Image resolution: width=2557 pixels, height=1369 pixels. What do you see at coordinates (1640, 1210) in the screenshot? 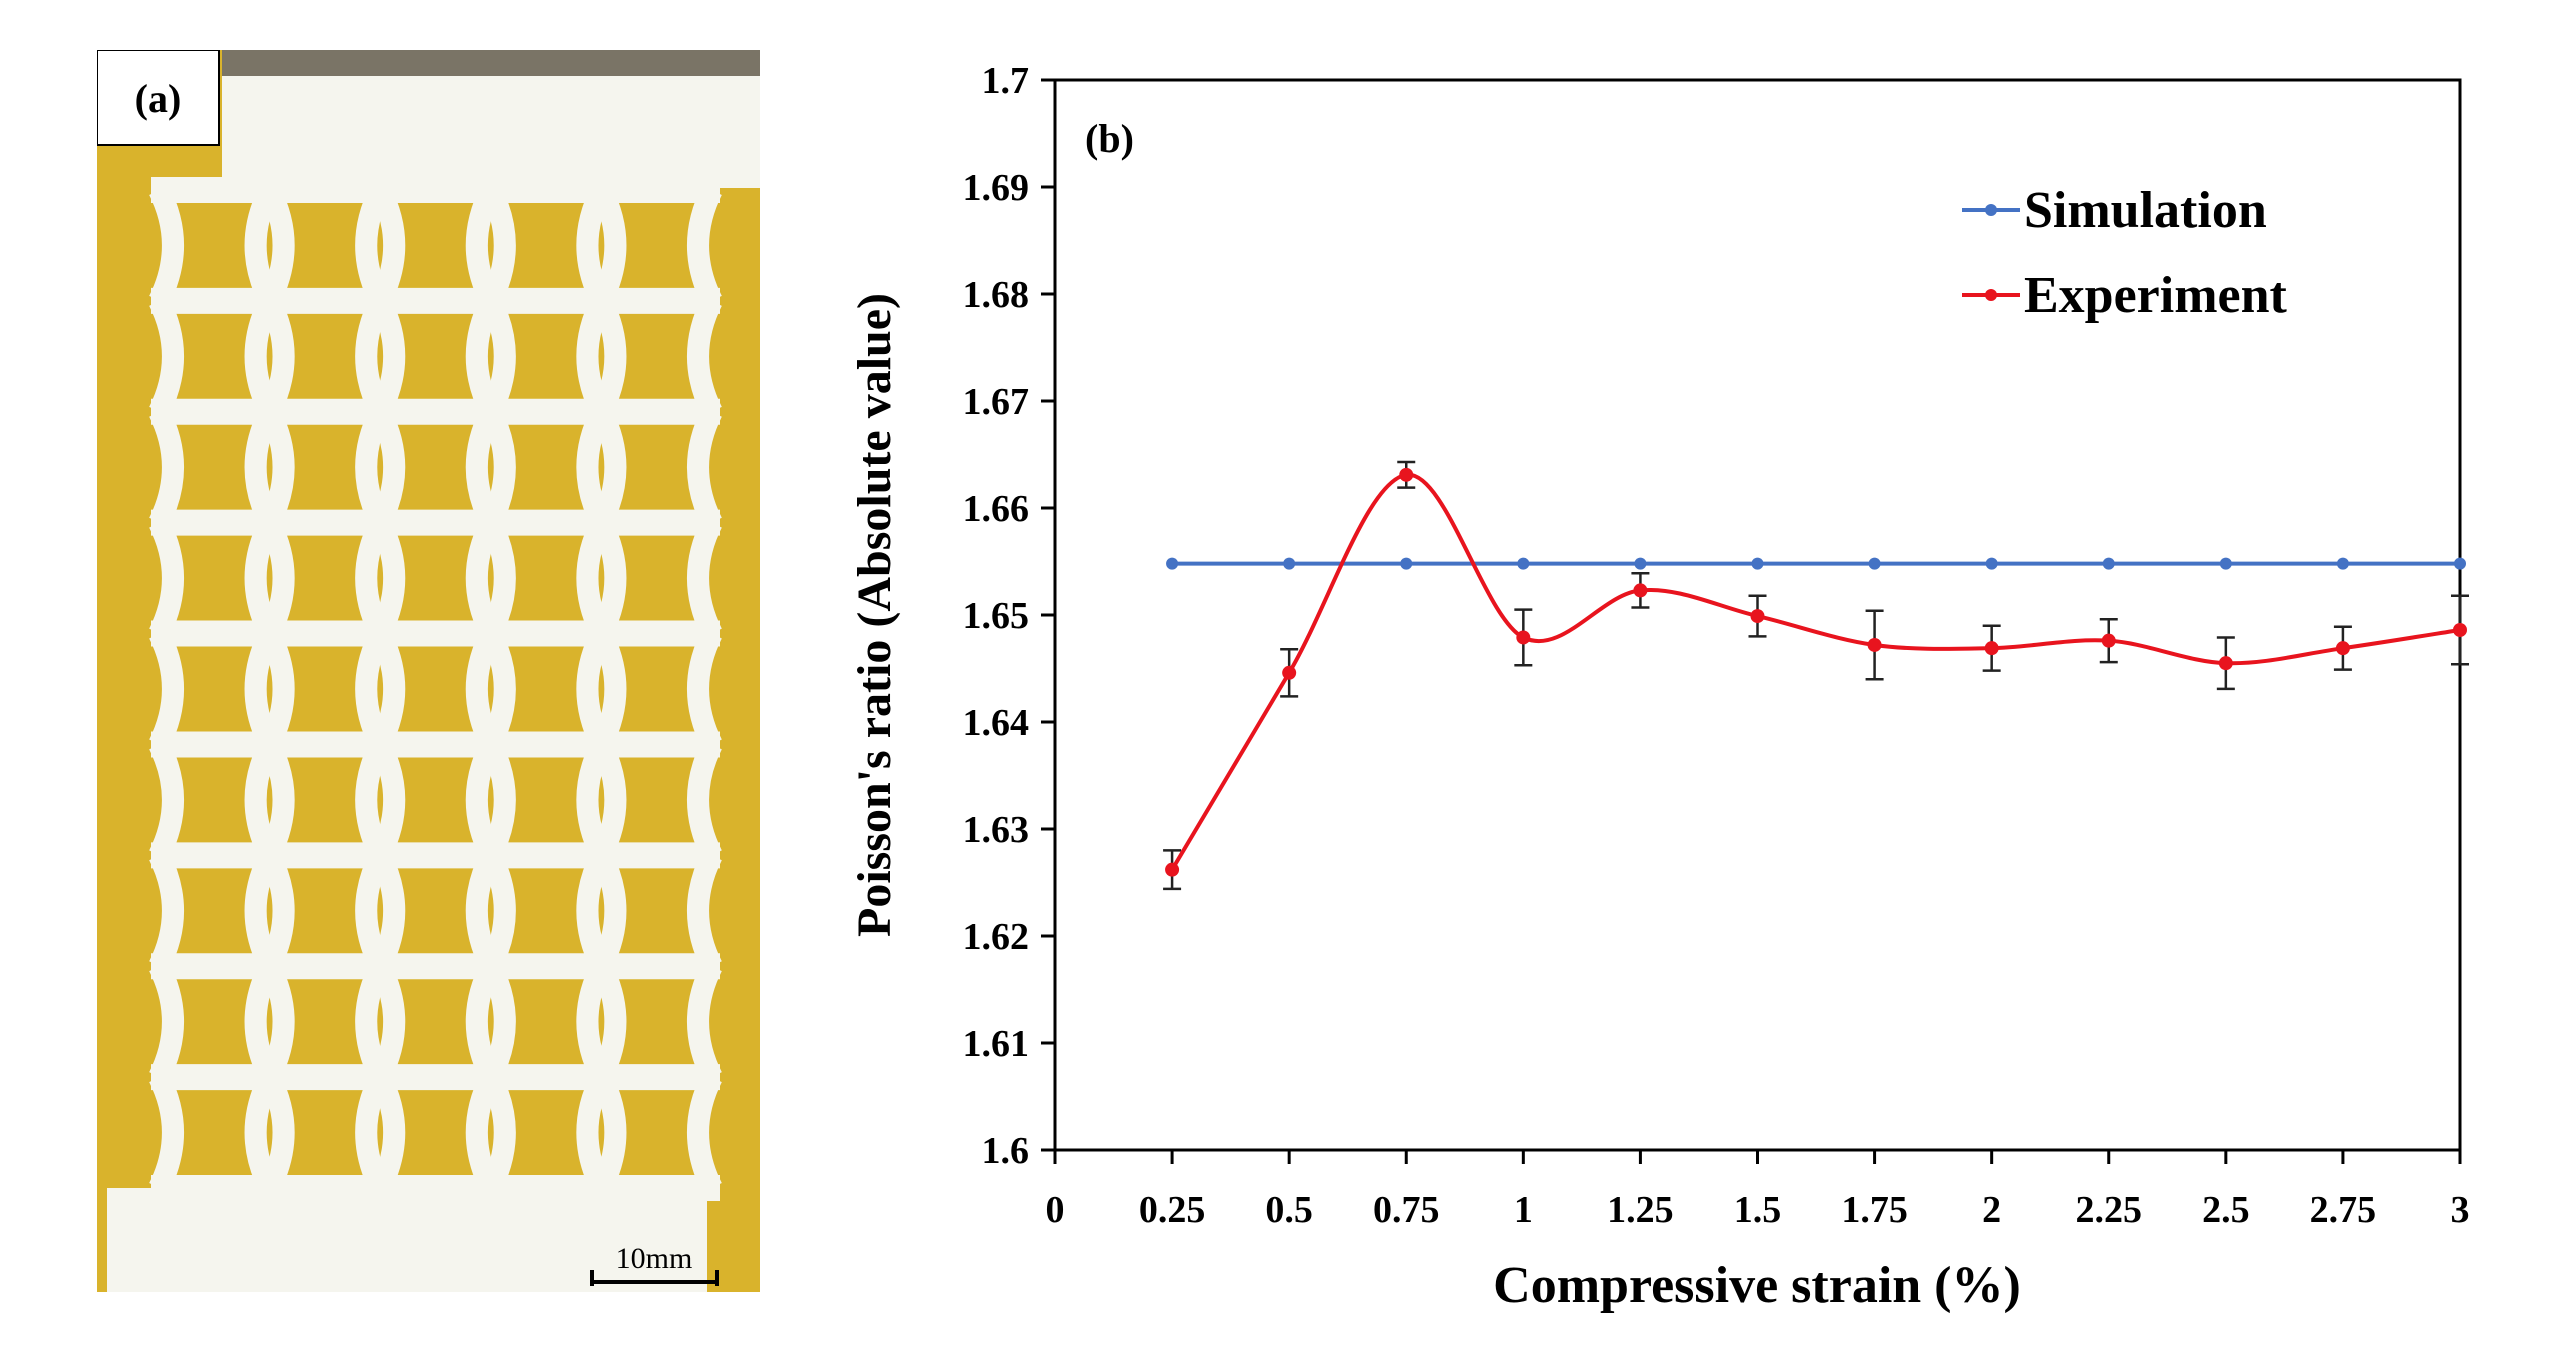
I see `x-tick-label: 1.25` at bounding box center [1640, 1210].